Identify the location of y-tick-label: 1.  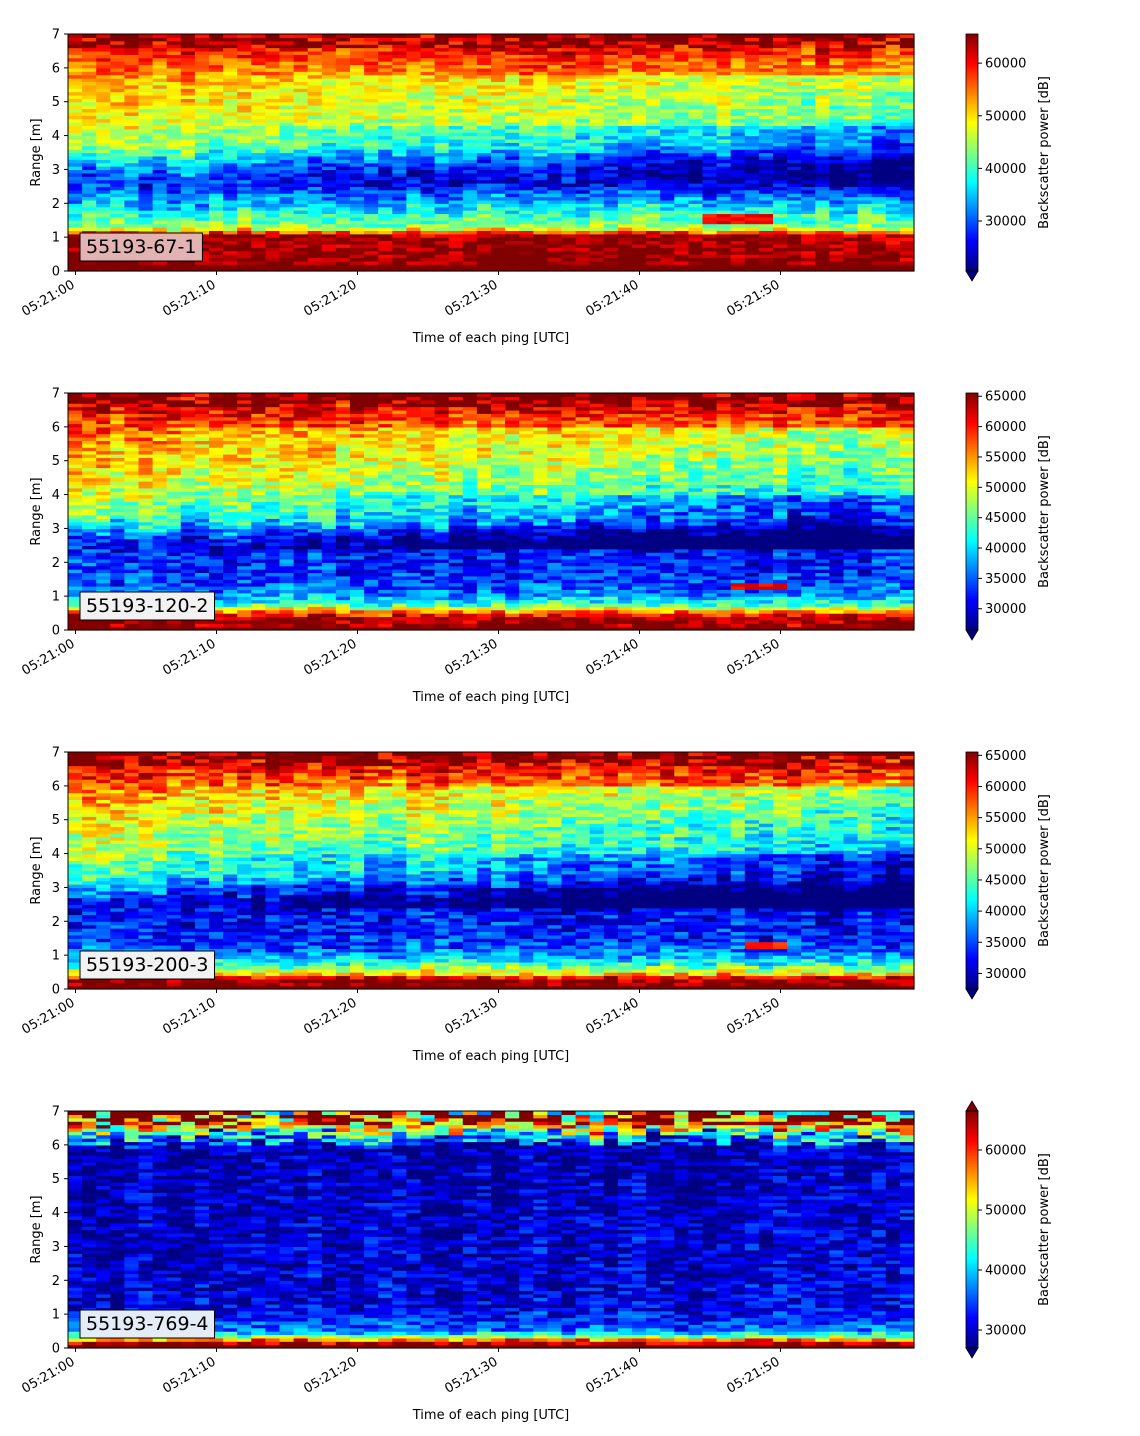
(56, 238).